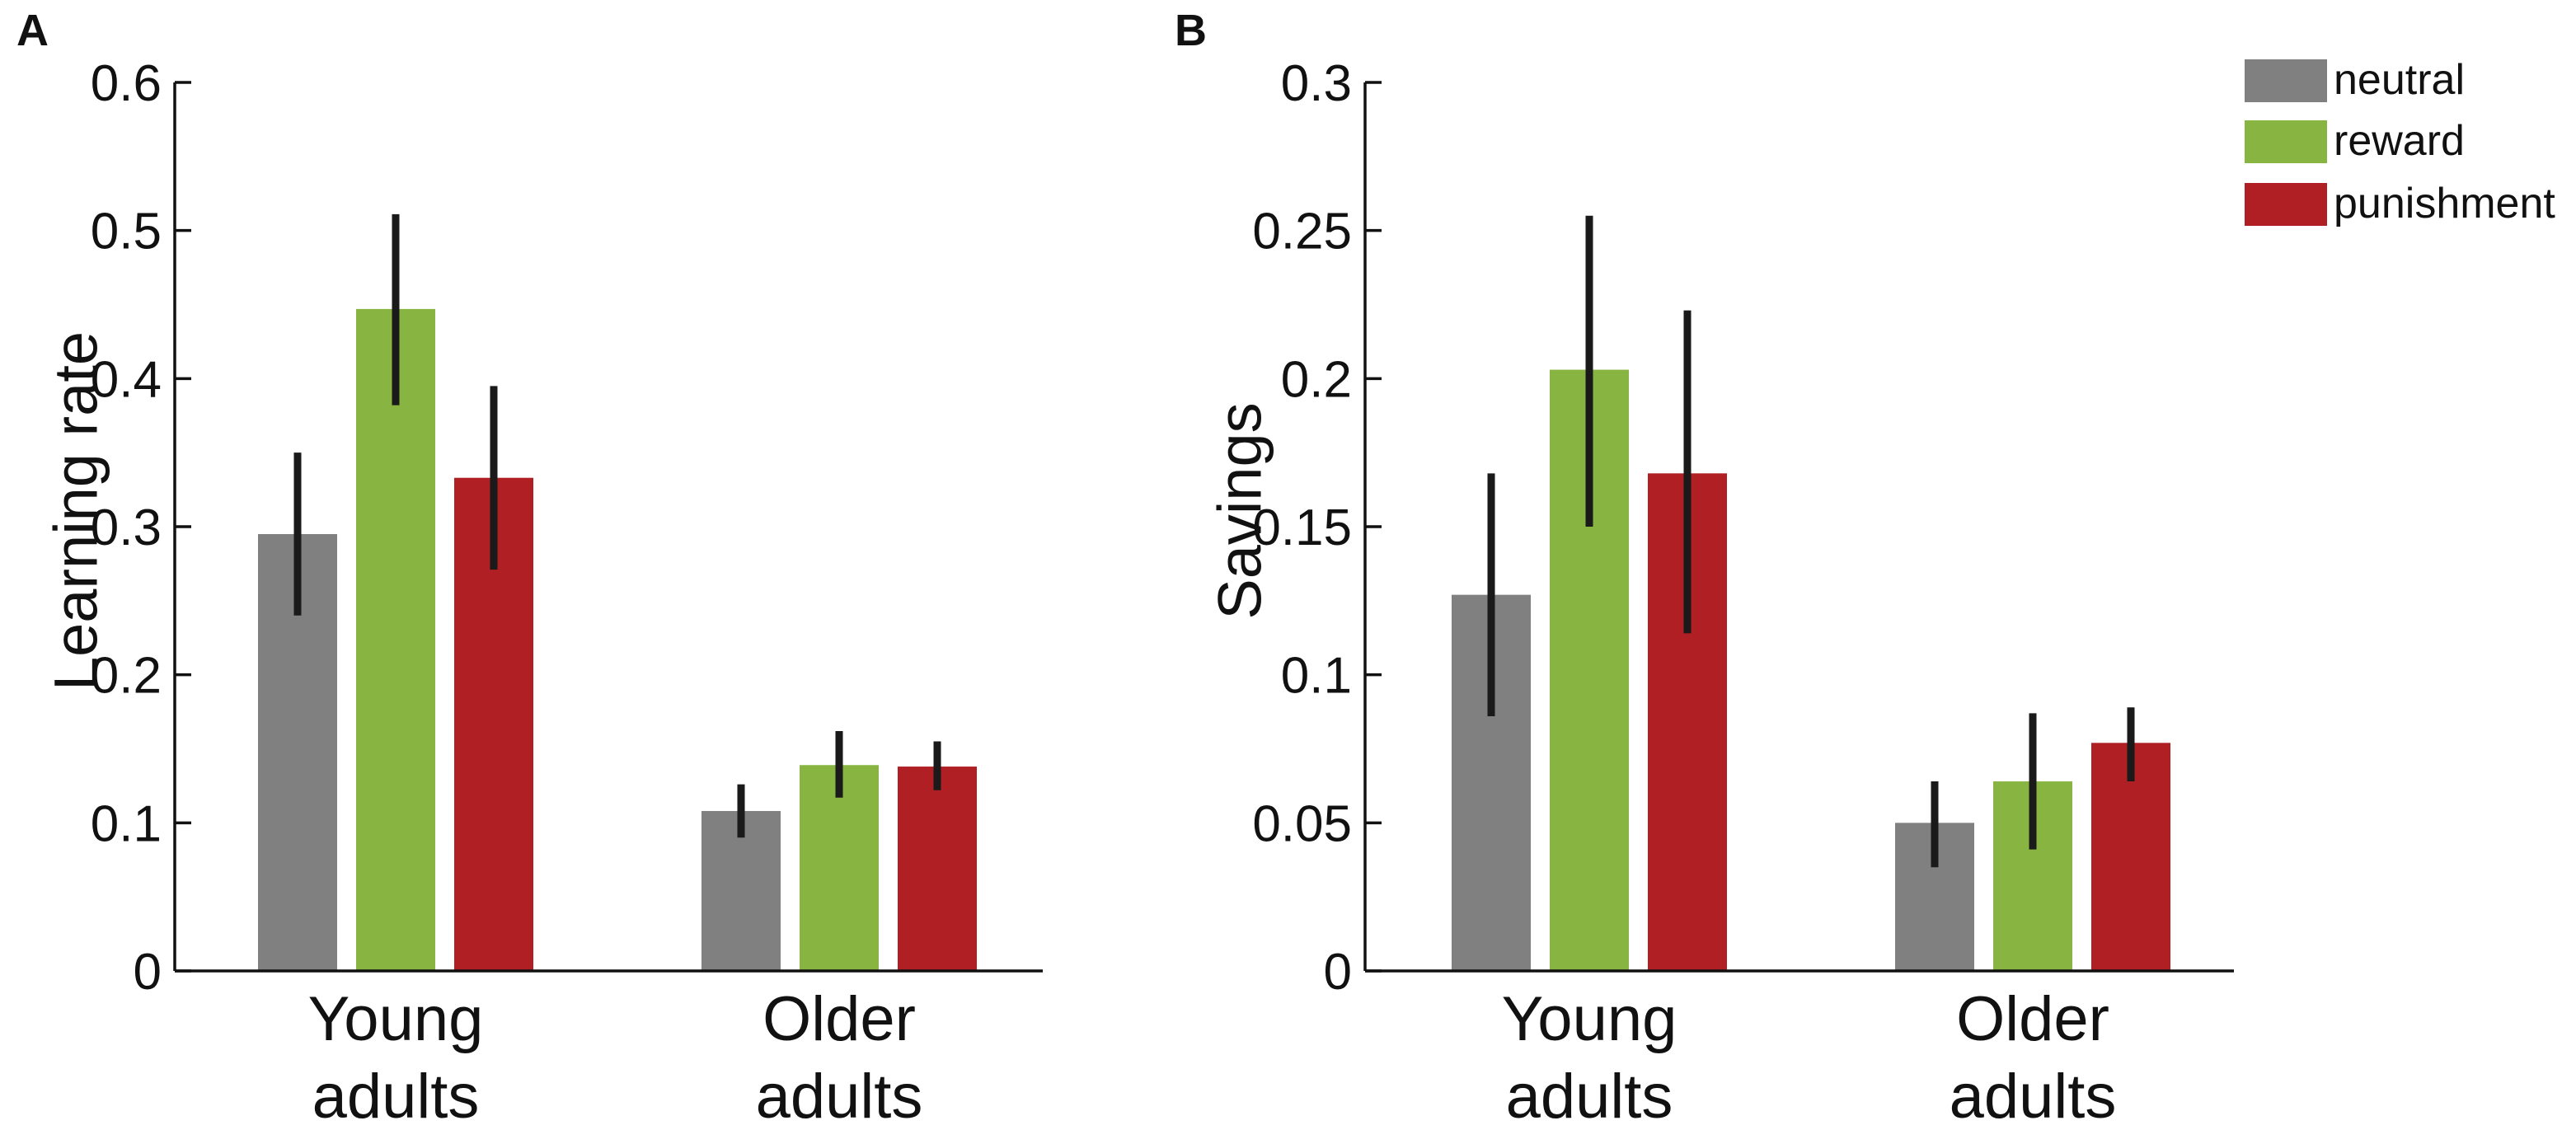  What do you see at coordinates (2286, 205) in the screenshot?
I see `legend-swatch-punishment` at bounding box center [2286, 205].